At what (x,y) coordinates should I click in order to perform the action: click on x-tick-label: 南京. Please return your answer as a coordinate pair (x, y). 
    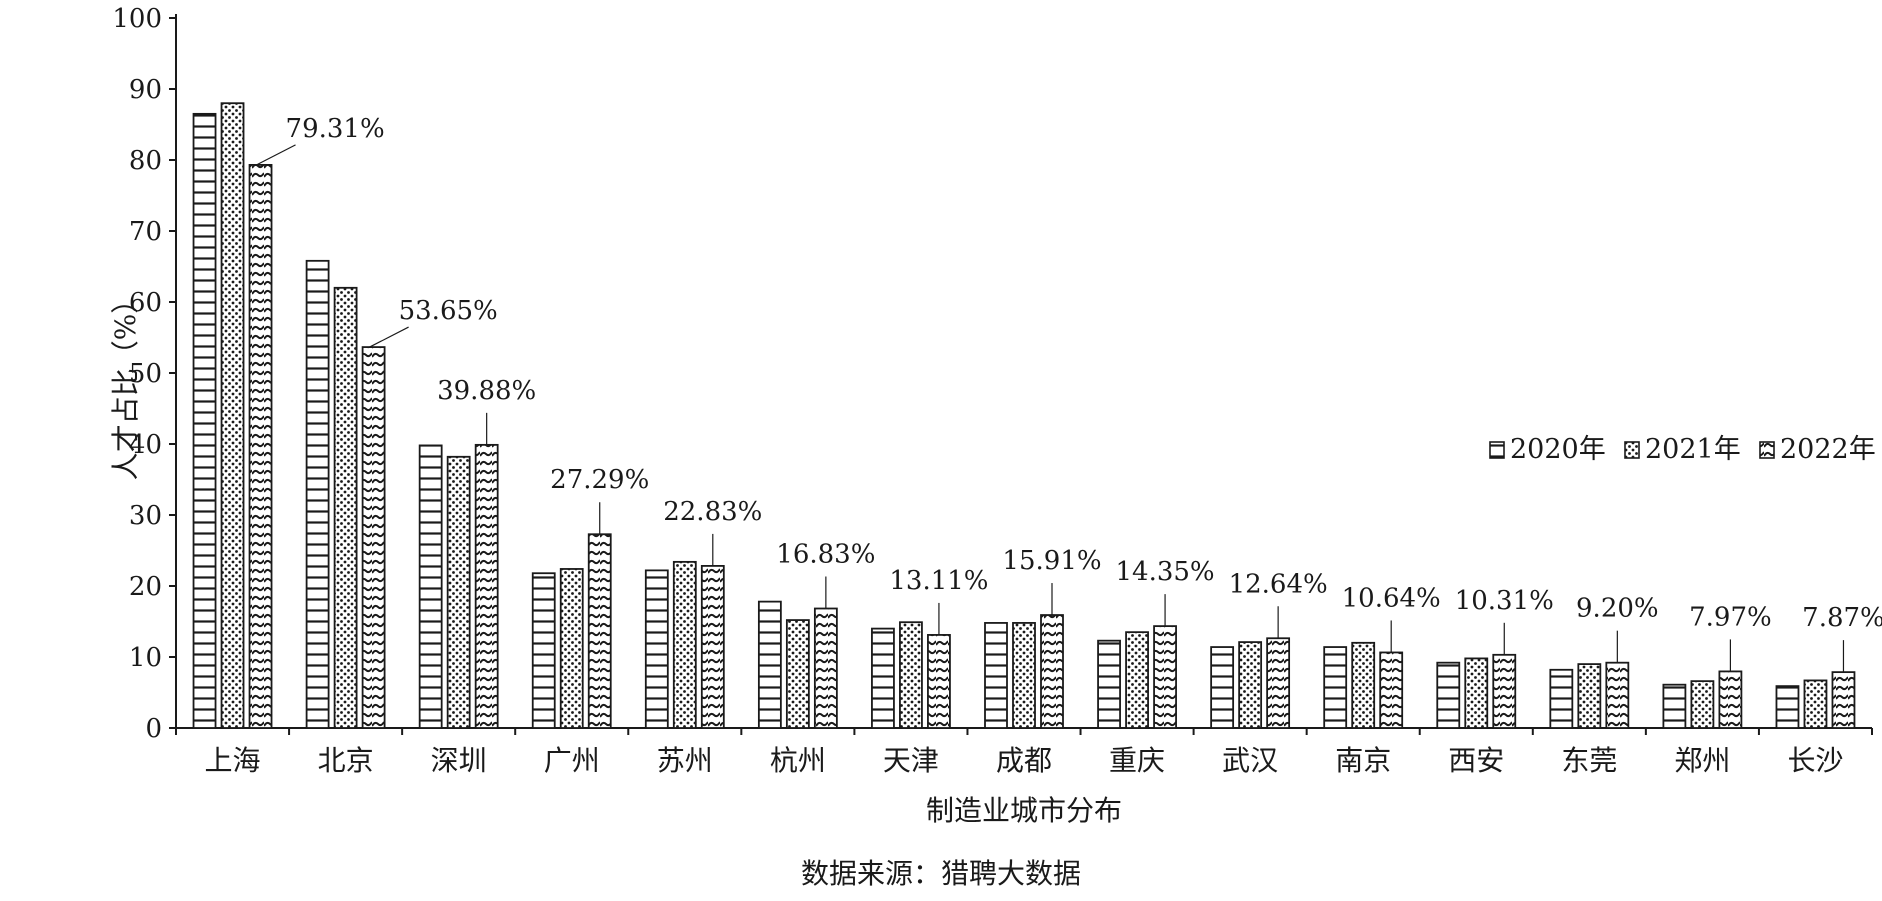
    Looking at the image, I should click on (1363, 760).